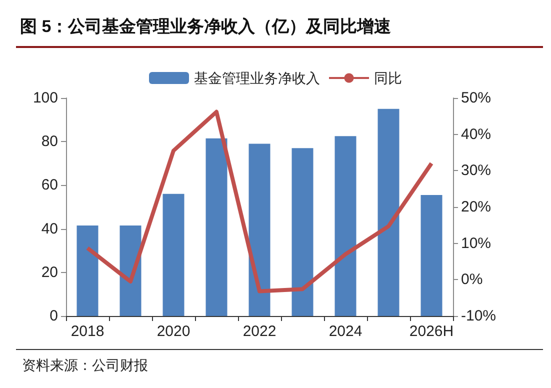 Image resolution: width=551 pixels, height=388 pixels. What do you see at coordinates (49, 229) in the screenshot?
I see `y-tick-label: 40` at bounding box center [49, 229].